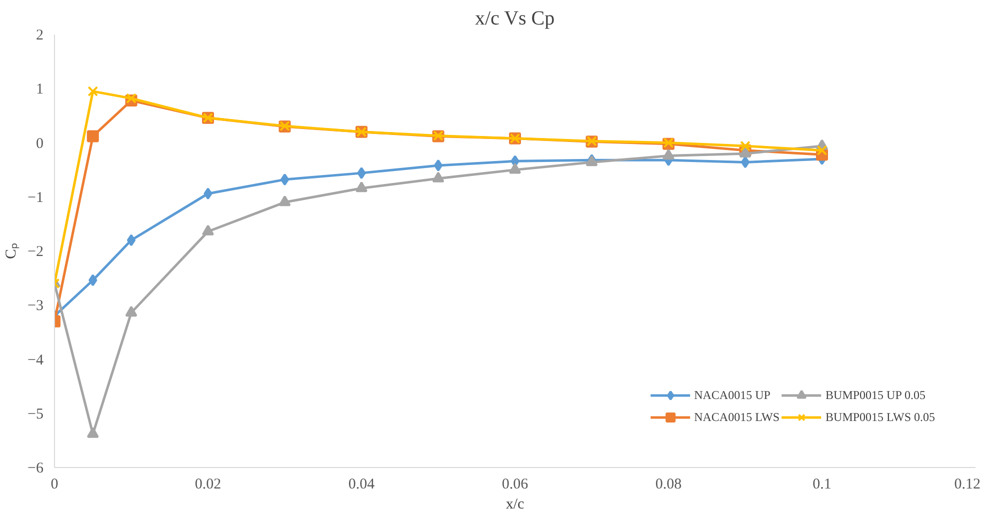 This screenshot has width=988, height=525. I want to click on x-tick-label: 0.02, so click(208, 484).